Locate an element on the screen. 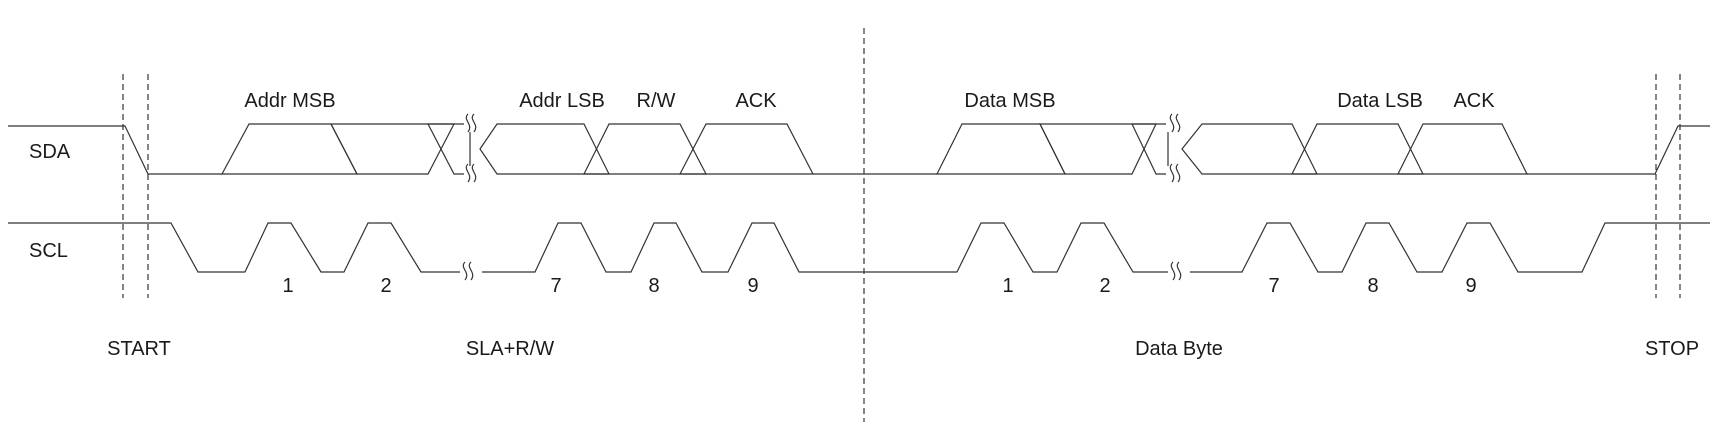 Image resolution: width=1724 pixels, height=433 pixels. scl-waveform is located at coordinates (859, 247).